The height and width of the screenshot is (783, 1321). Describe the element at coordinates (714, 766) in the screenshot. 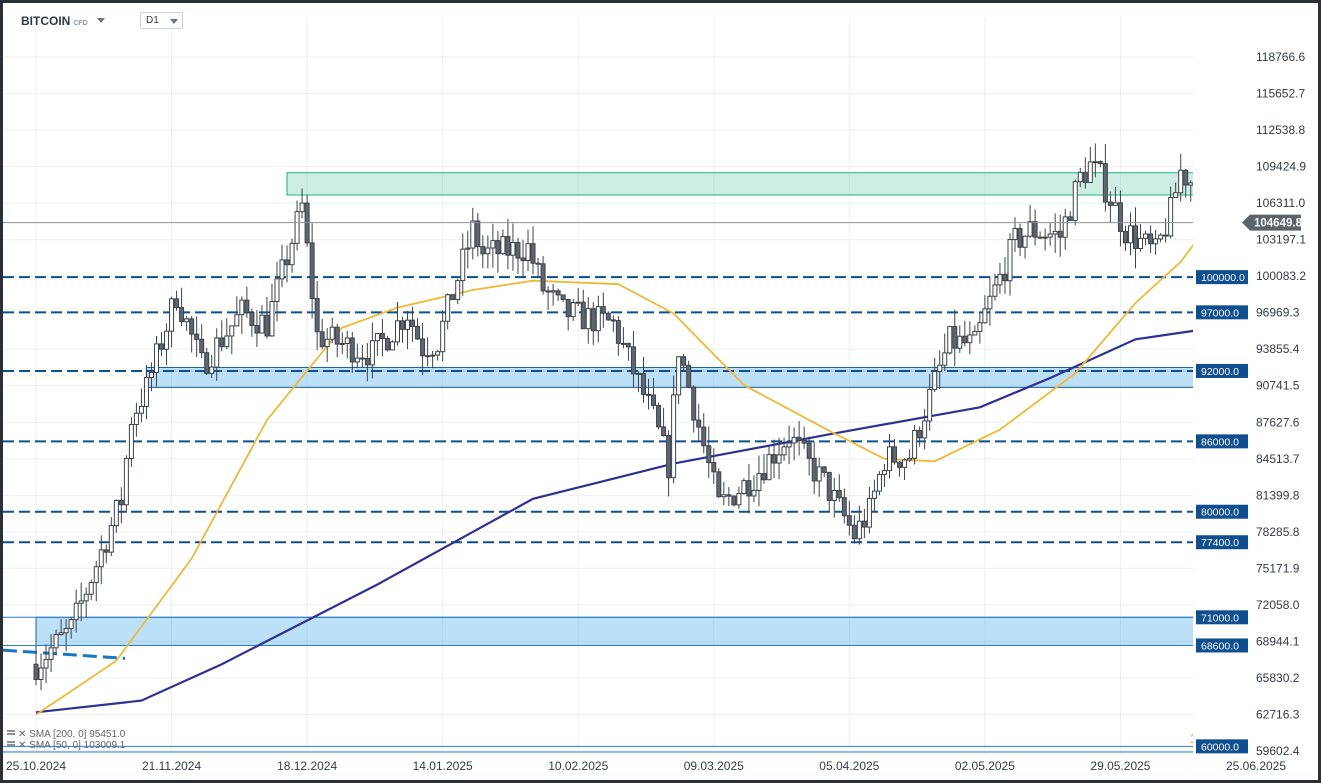

I see `x-tick-label: 09.03.2025` at that location.